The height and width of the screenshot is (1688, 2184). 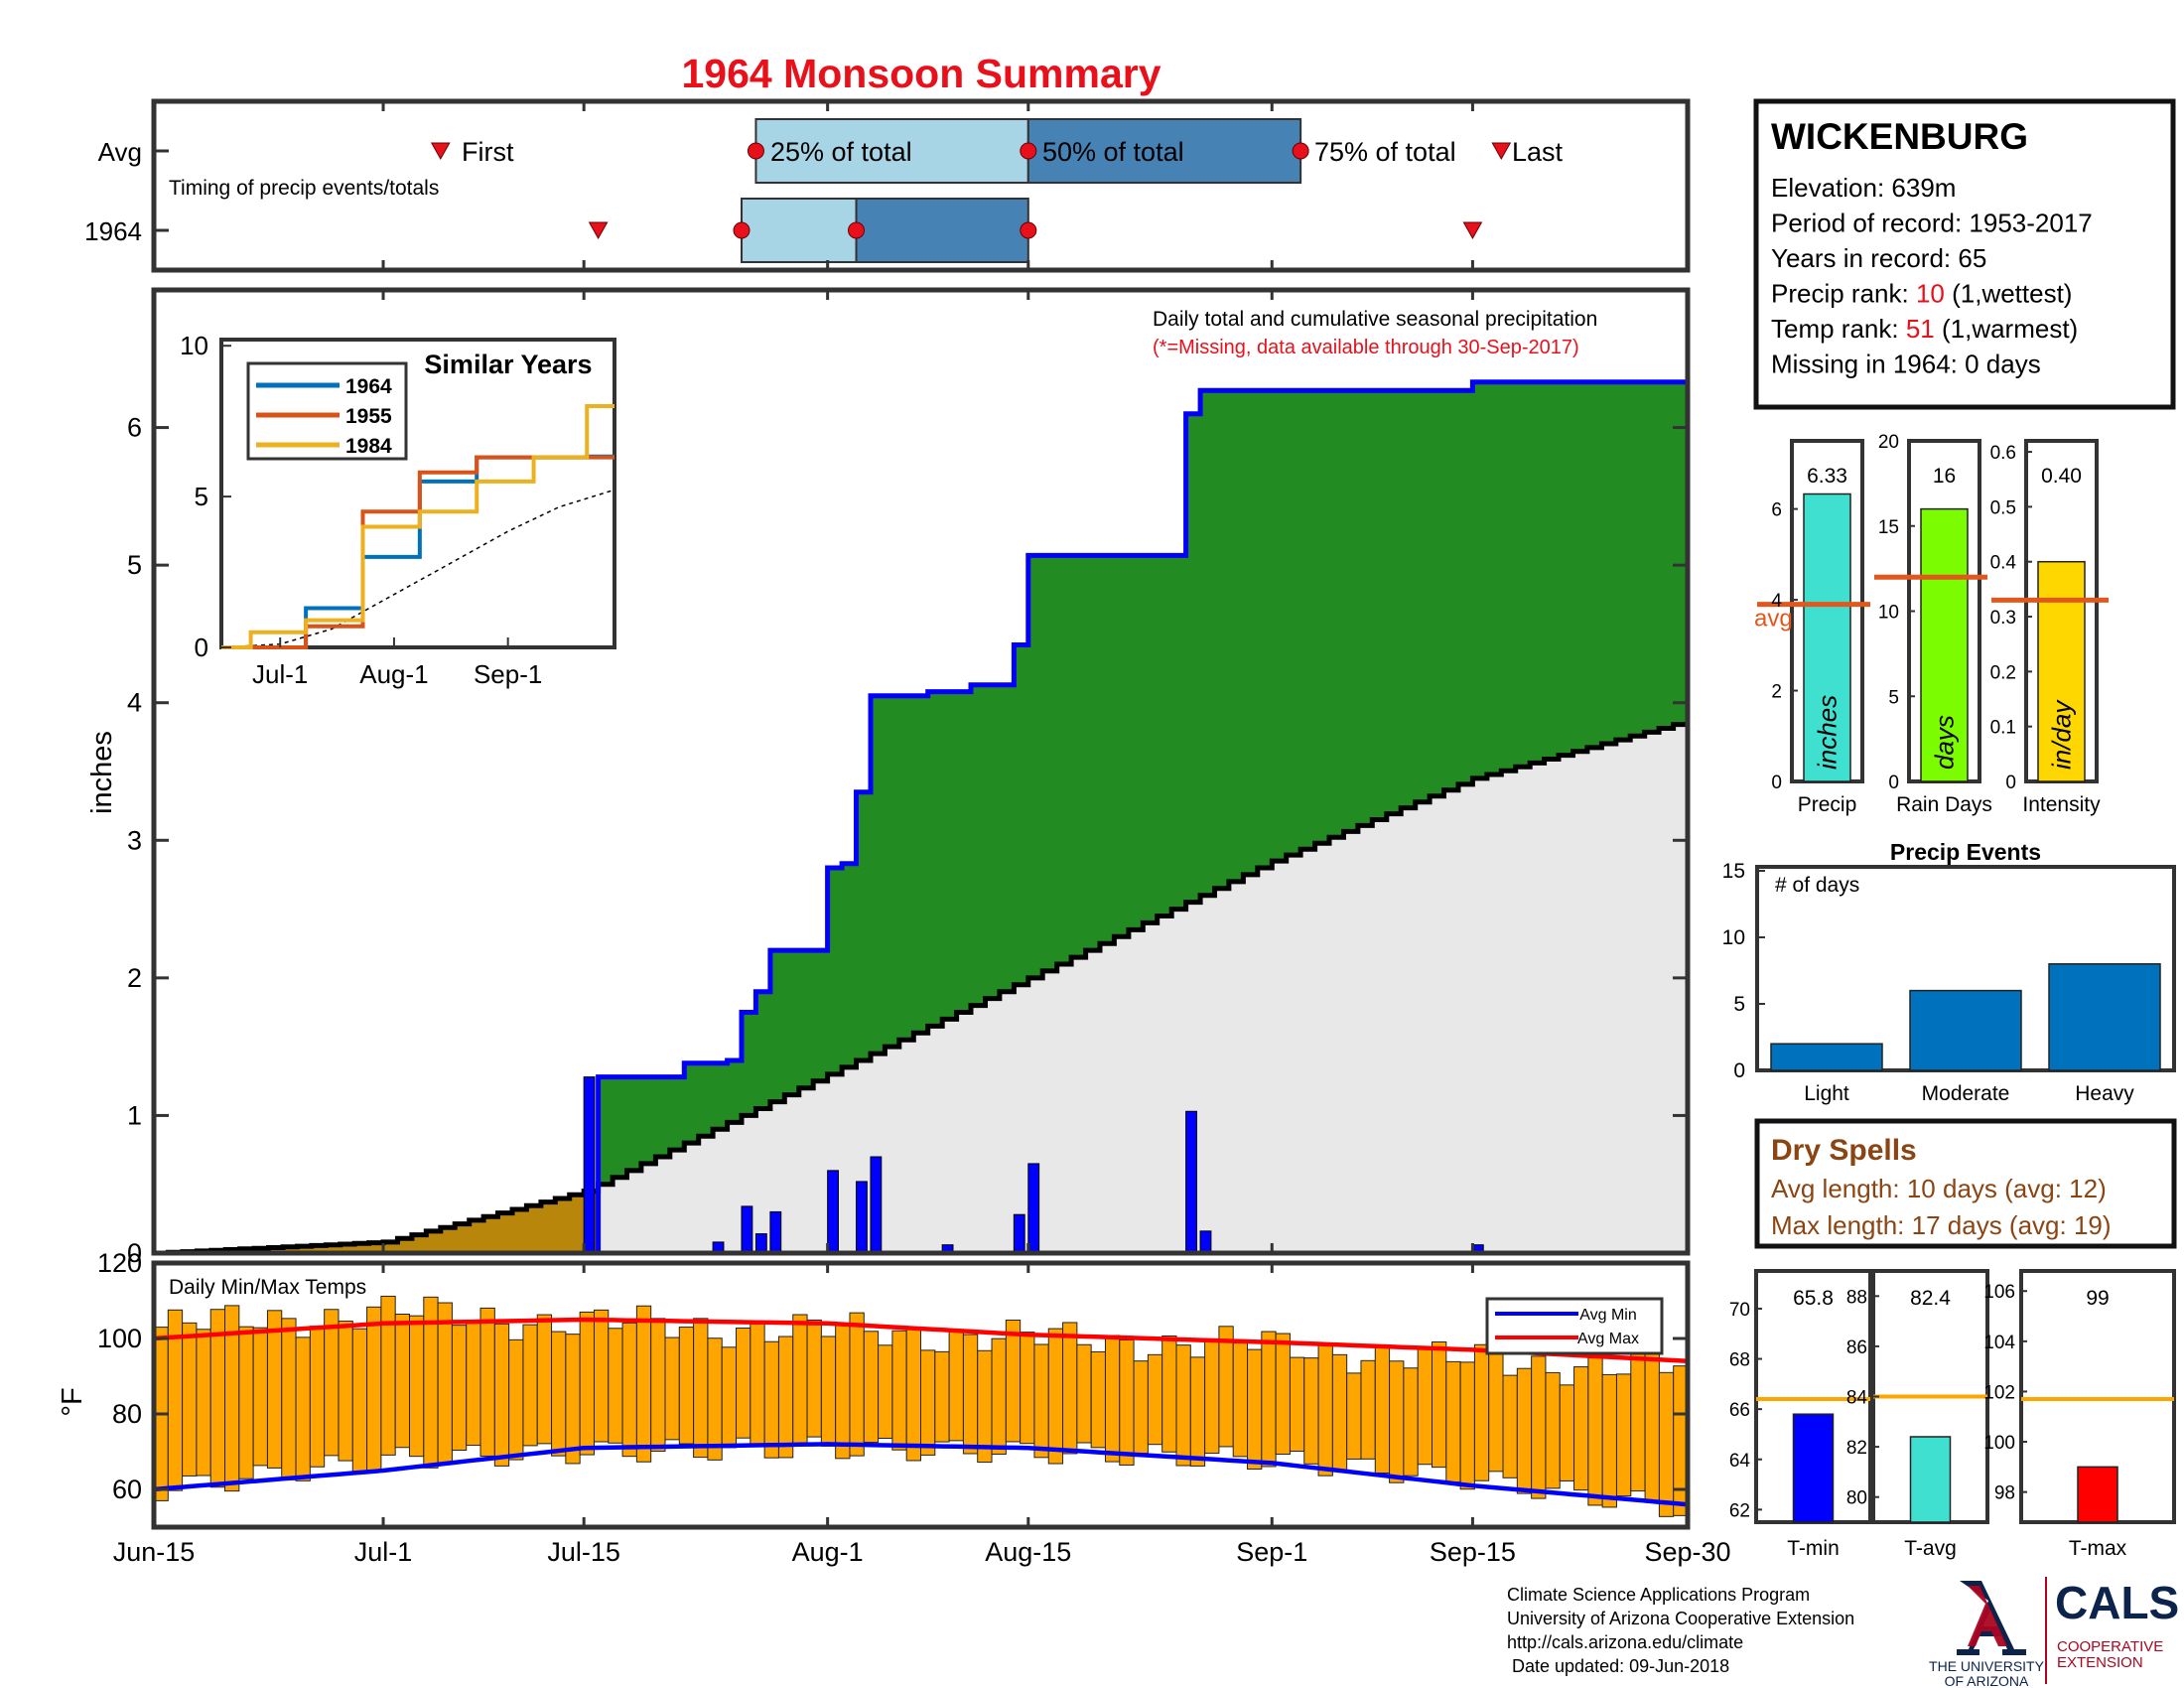 I want to click on x-tick-label: Jun-15, so click(x=154, y=1552).